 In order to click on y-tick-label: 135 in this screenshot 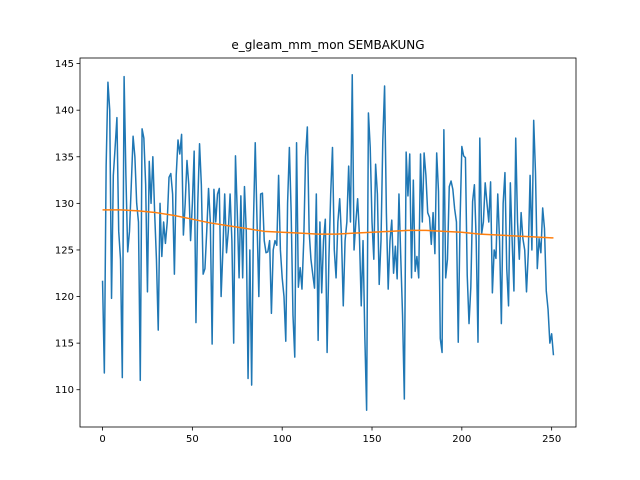, I will do `click(64, 157)`.